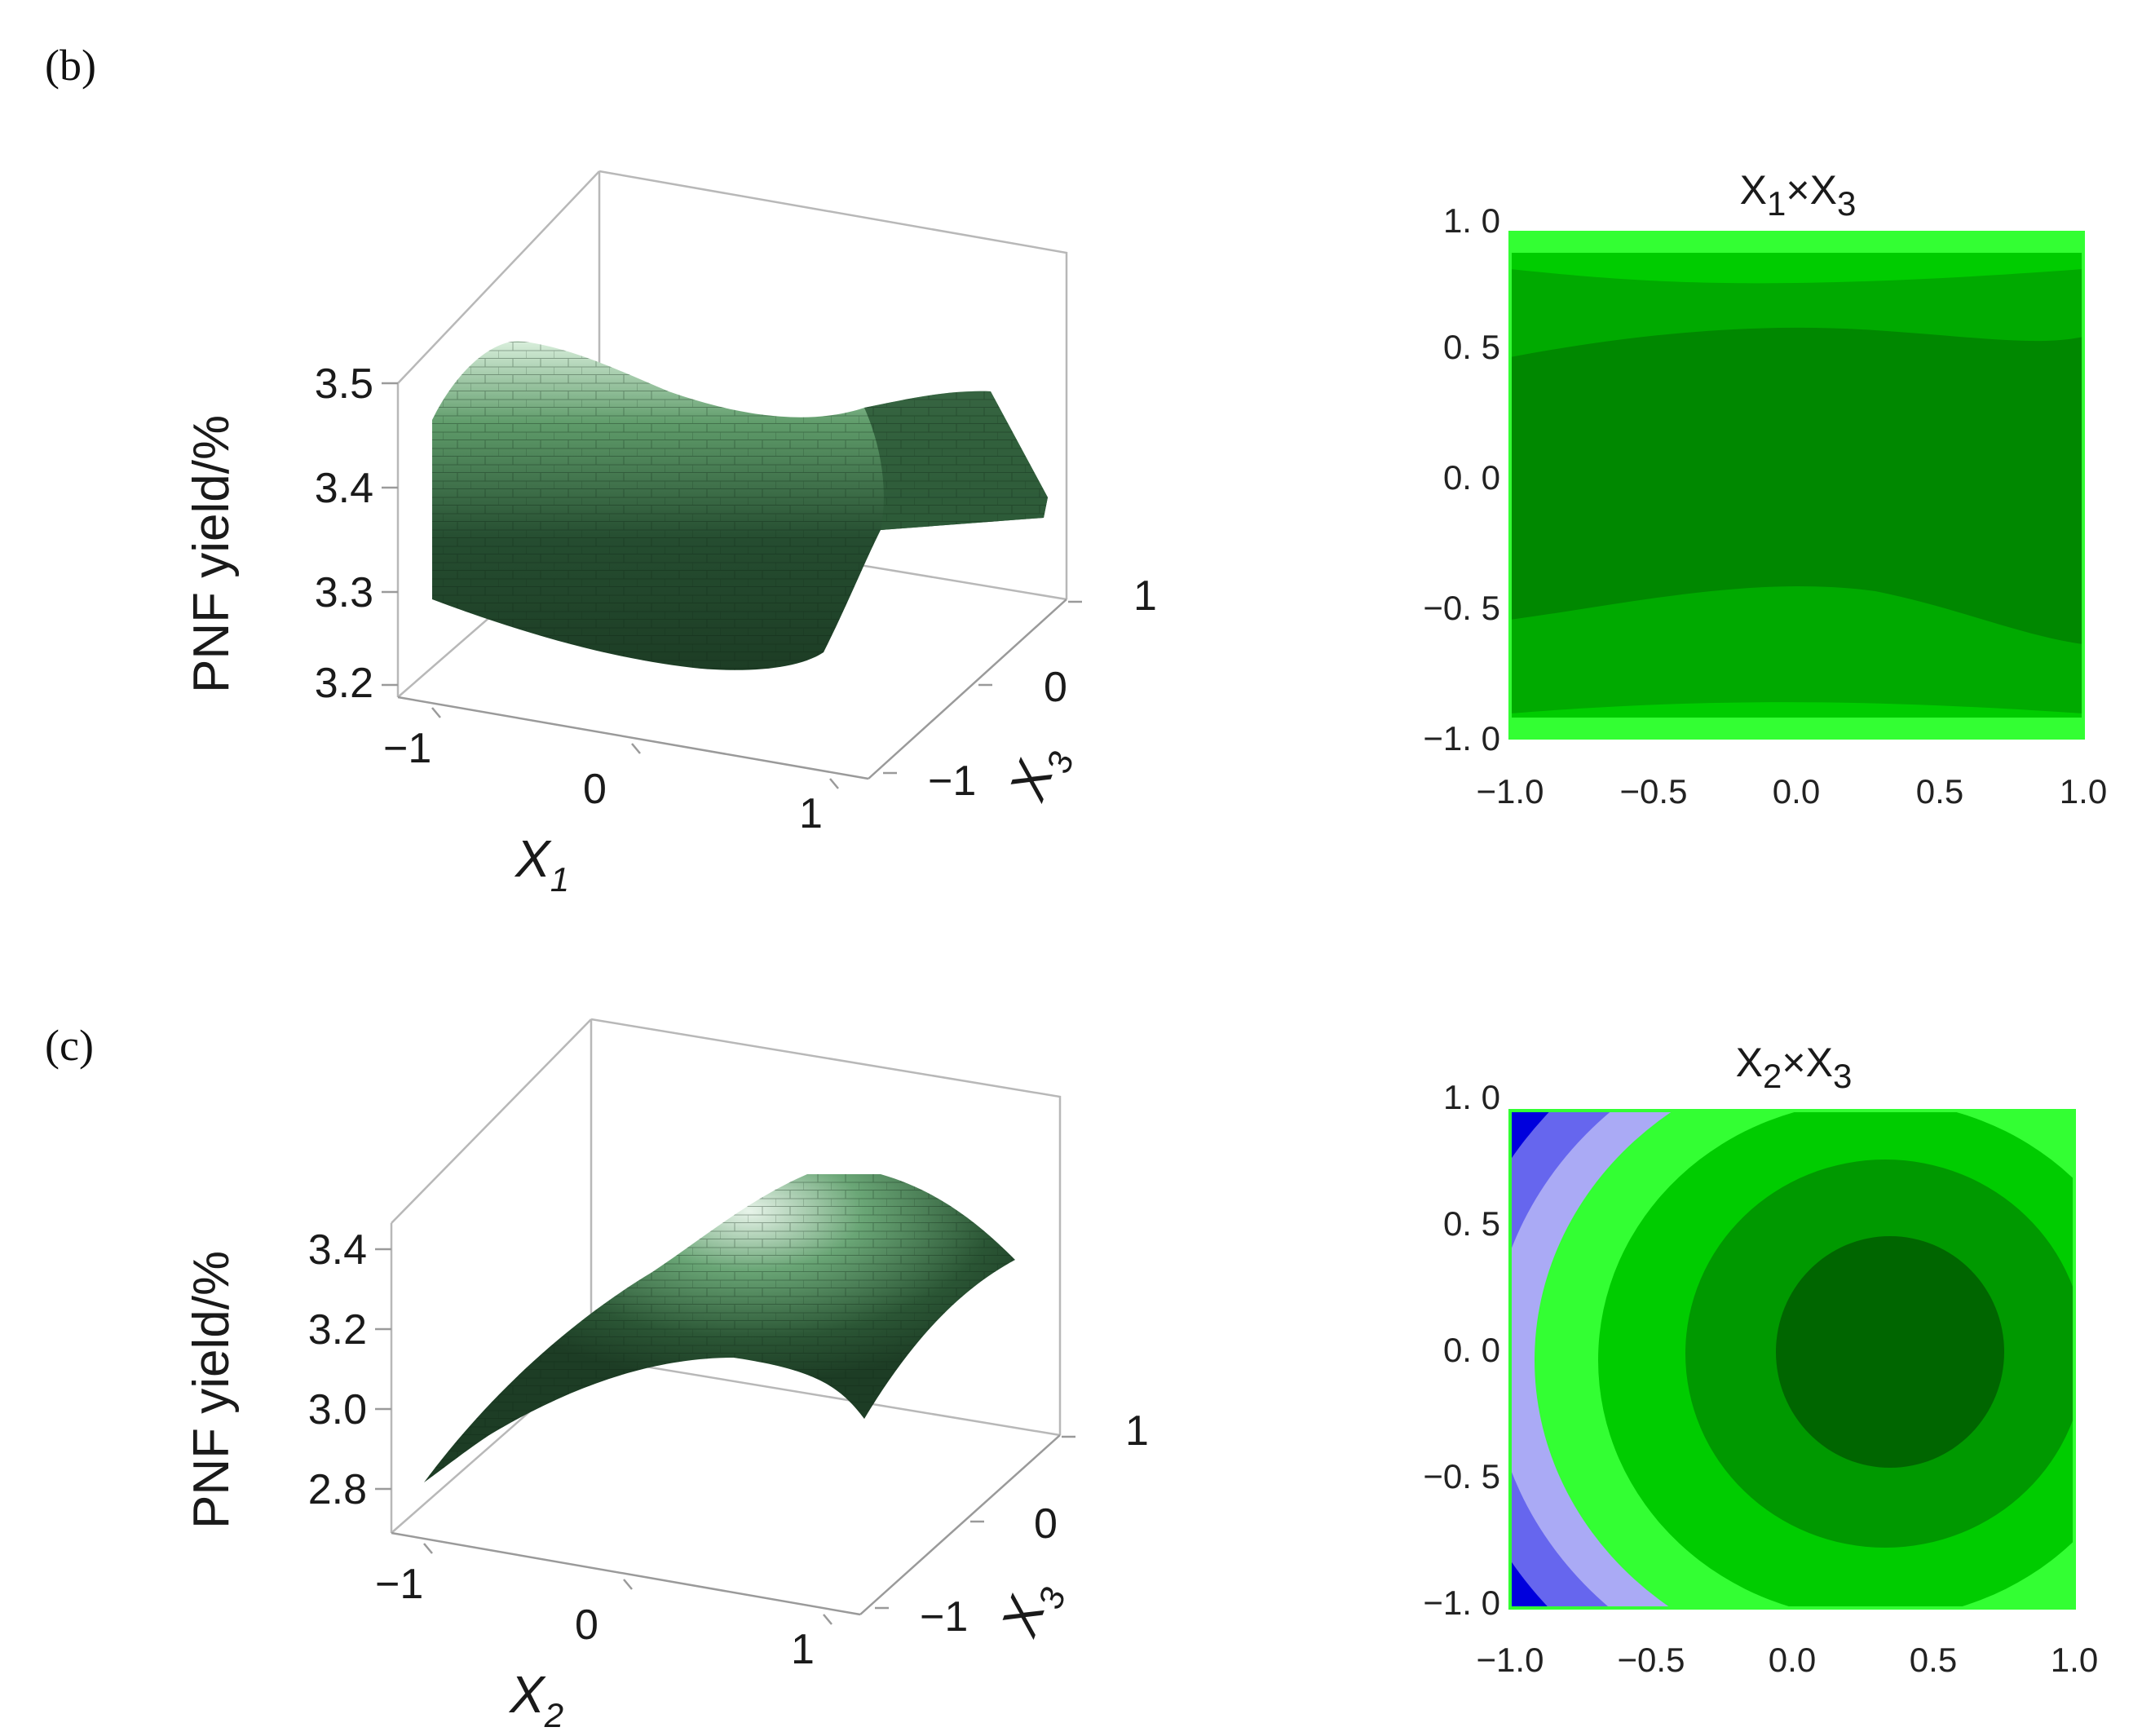  Describe the element at coordinates (338, 1409) in the screenshot. I see `z-tick: 3.0` at that location.